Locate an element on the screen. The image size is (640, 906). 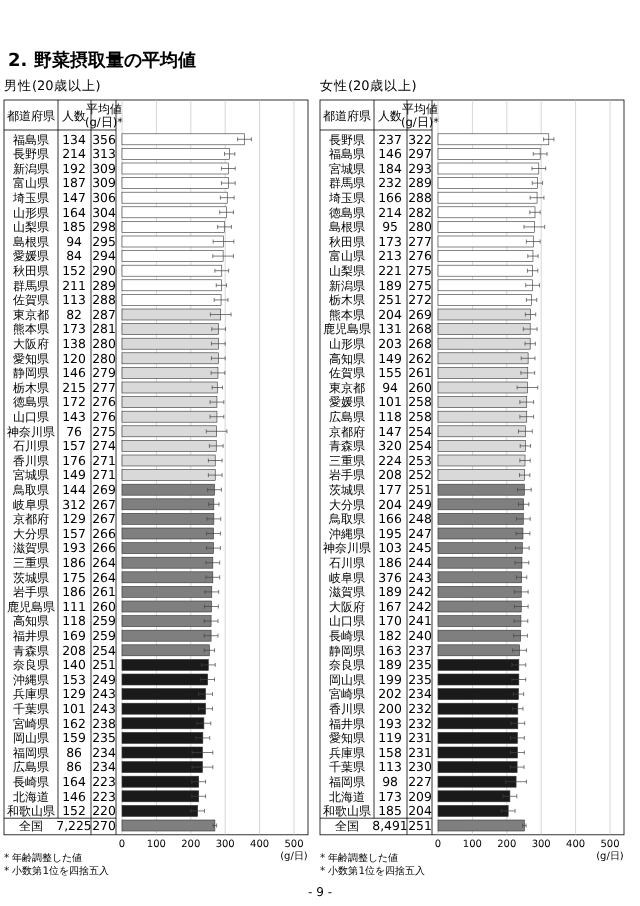
chart-title: 2. 野菜摂取量の平均値 is located at coordinates (102, 61).